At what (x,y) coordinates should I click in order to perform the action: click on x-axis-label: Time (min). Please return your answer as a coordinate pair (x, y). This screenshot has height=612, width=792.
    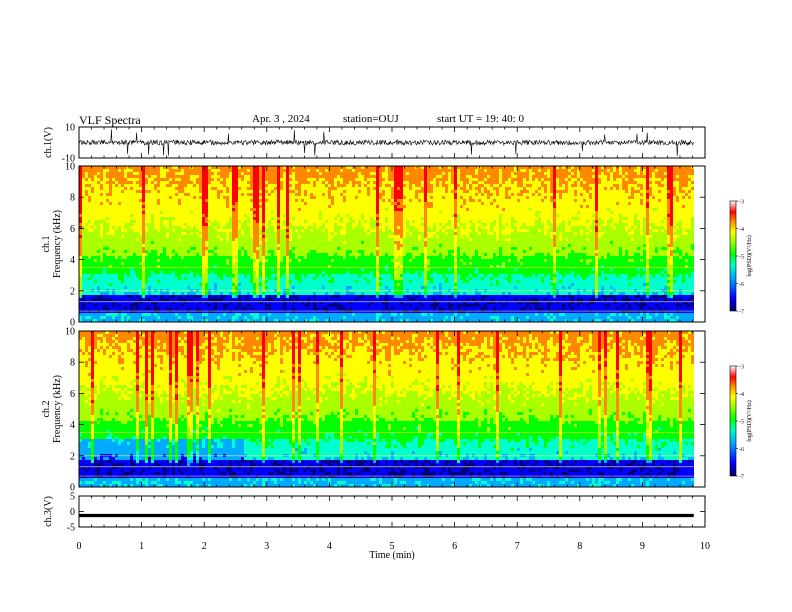
    Looking at the image, I should click on (391, 555).